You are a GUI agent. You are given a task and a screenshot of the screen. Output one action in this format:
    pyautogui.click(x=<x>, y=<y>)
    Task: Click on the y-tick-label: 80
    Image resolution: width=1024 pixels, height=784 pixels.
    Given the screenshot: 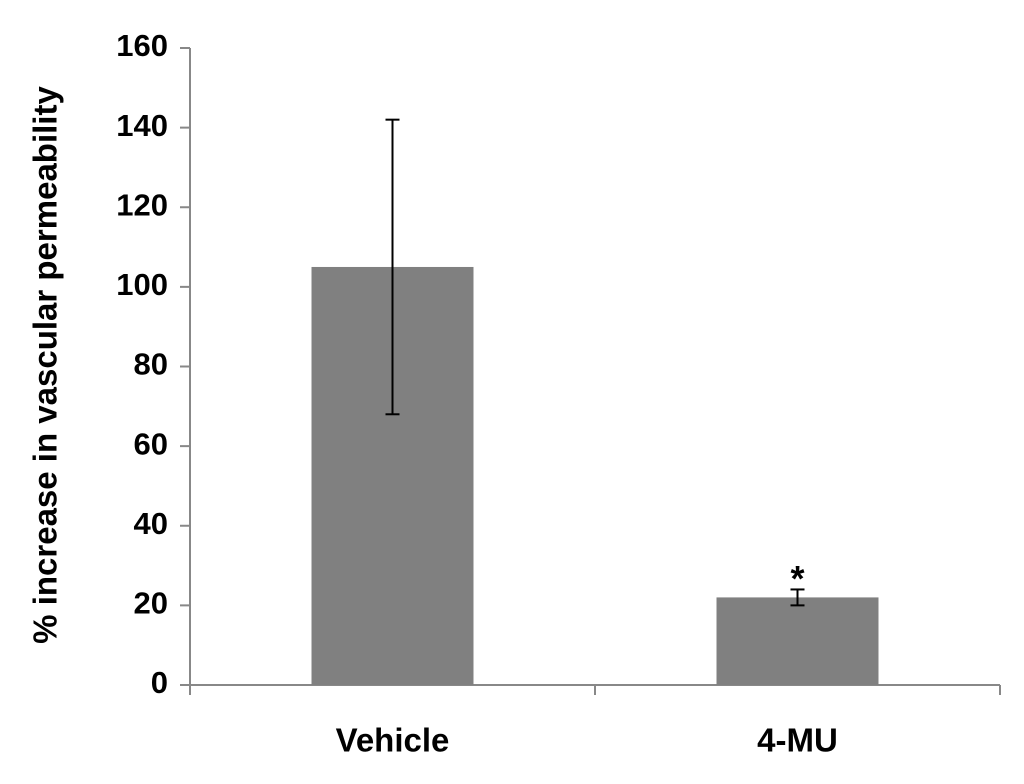 What is the action you would take?
    pyautogui.click(x=151, y=364)
    